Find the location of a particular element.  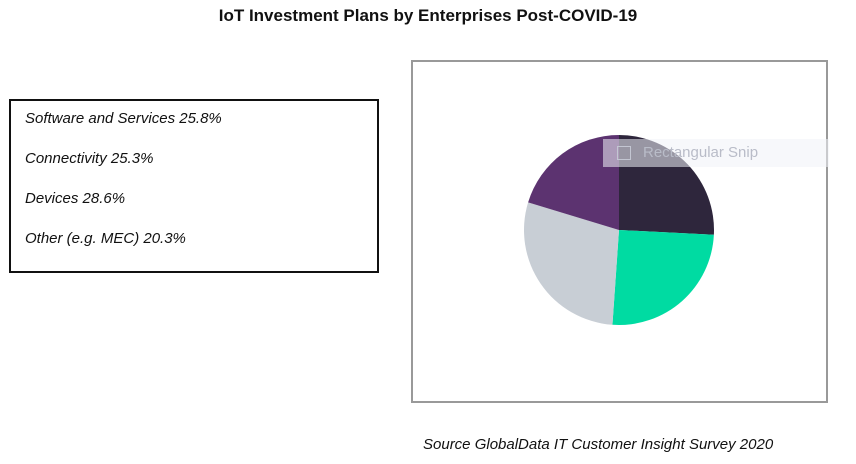

rectangular-snip-overlay: Rectangular Snip is located at coordinates (716, 153).